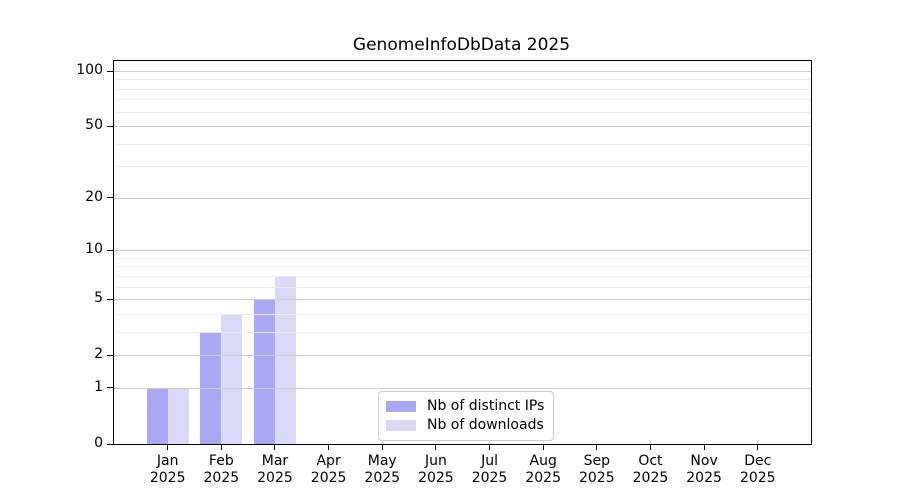 Image resolution: width=900 pixels, height=500 pixels. I want to click on y-tick-label-20: 20, so click(94, 196).